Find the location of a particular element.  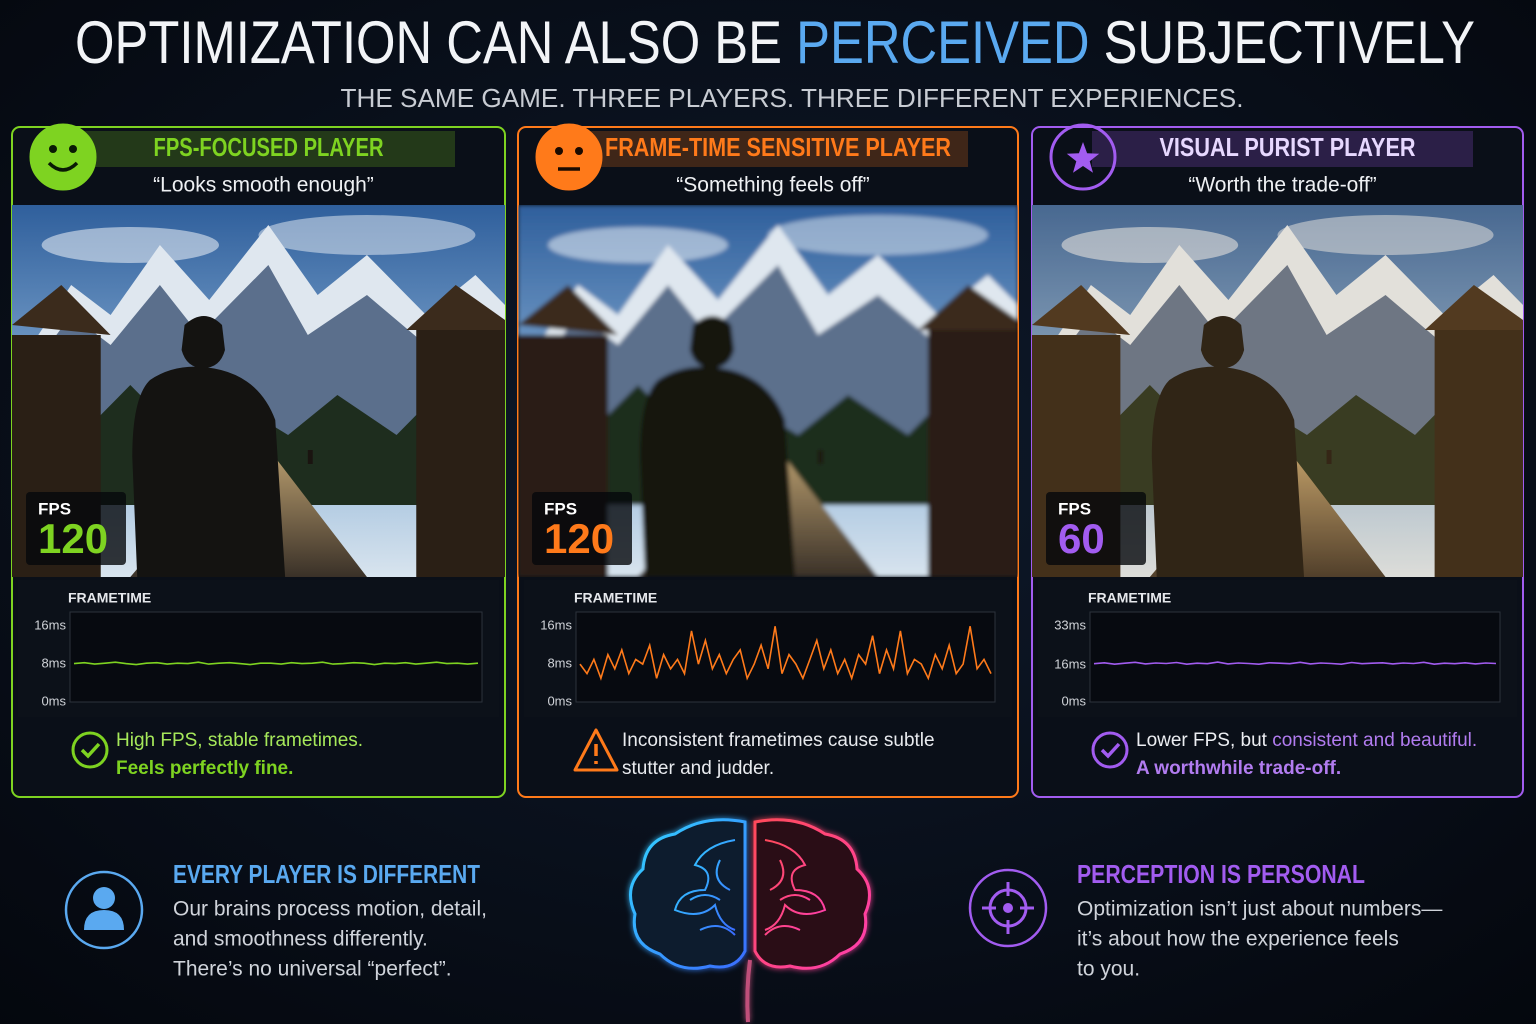

text-segment: SUBJECTIVELY is located at coordinates (1282, 42).